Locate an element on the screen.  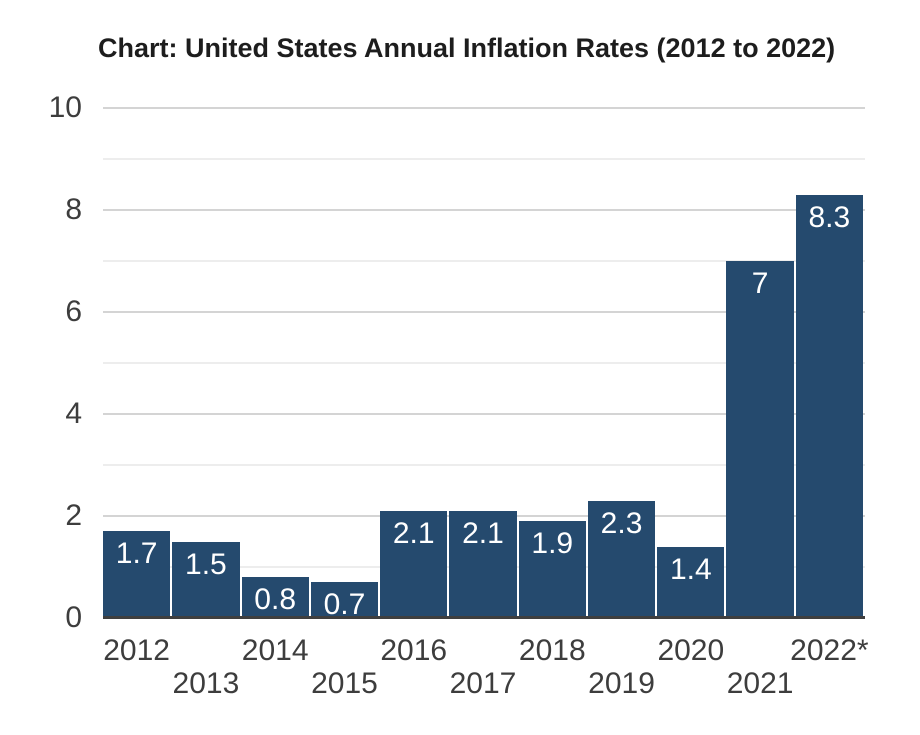
y-tick-label-2: 2 is located at coordinates (73, 515).